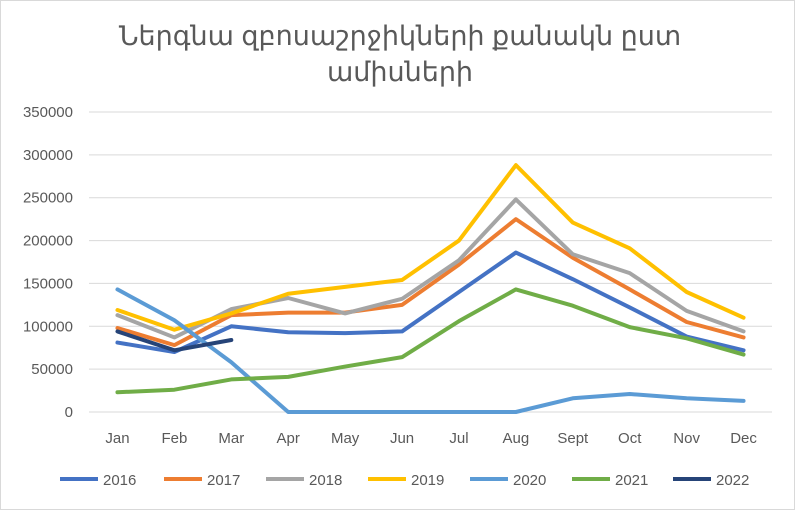 The image size is (795, 510). What do you see at coordinates (48, 198) in the screenshot?
I see `y-tick-label: 250000` at bounding box center [48, 198].